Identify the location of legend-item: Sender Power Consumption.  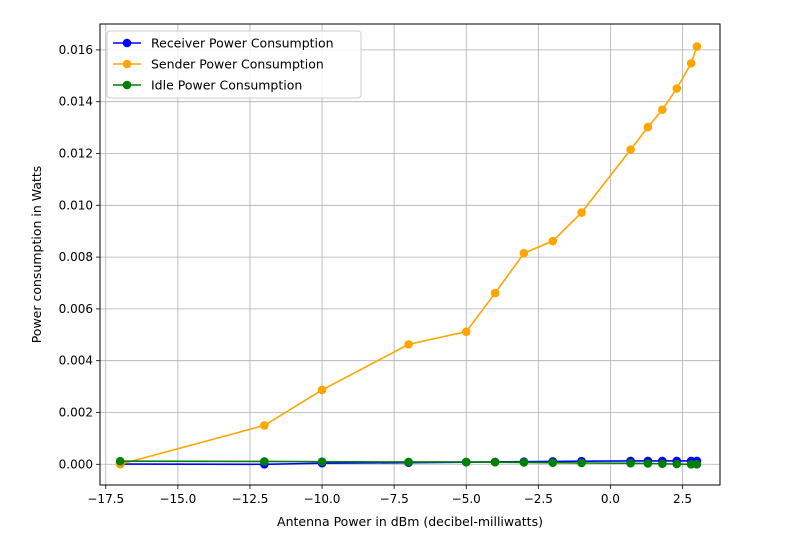
(218, 64).